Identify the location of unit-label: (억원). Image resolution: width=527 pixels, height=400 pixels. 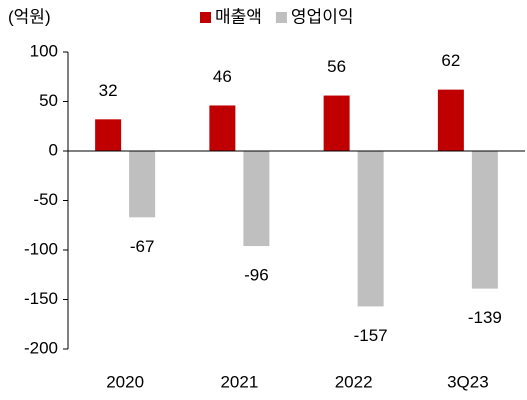
(29, 16).